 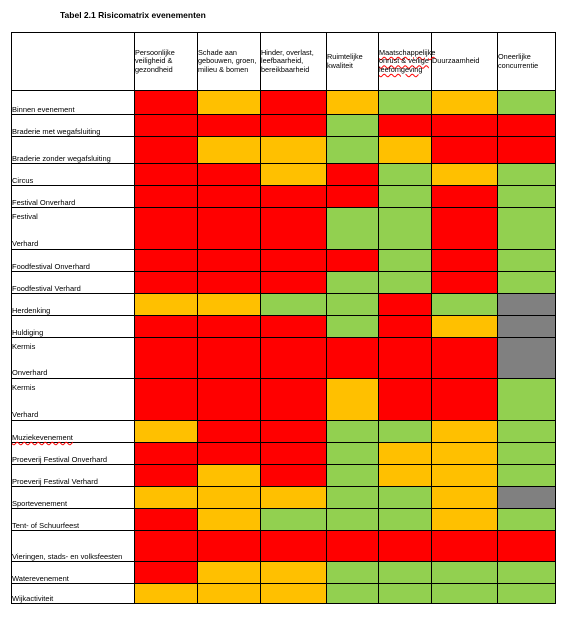 I want to click on table-row: Festival Verhard, so click(x=283, y=228).